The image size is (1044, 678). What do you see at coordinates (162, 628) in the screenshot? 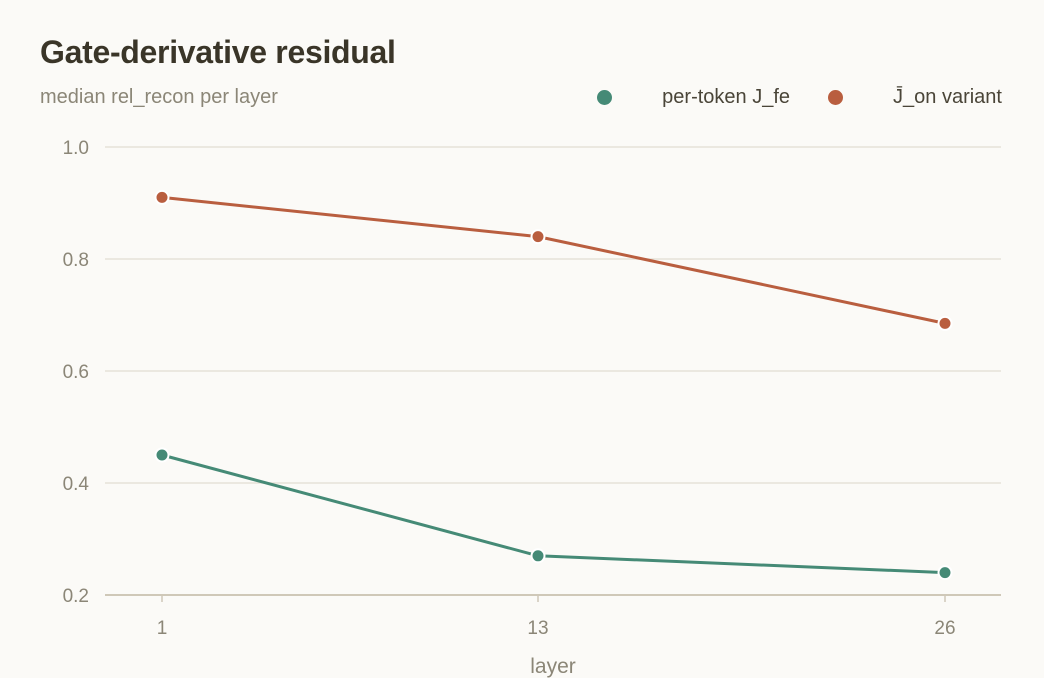
I see `x-tick-label: 1` at bounding box center [162, 628].